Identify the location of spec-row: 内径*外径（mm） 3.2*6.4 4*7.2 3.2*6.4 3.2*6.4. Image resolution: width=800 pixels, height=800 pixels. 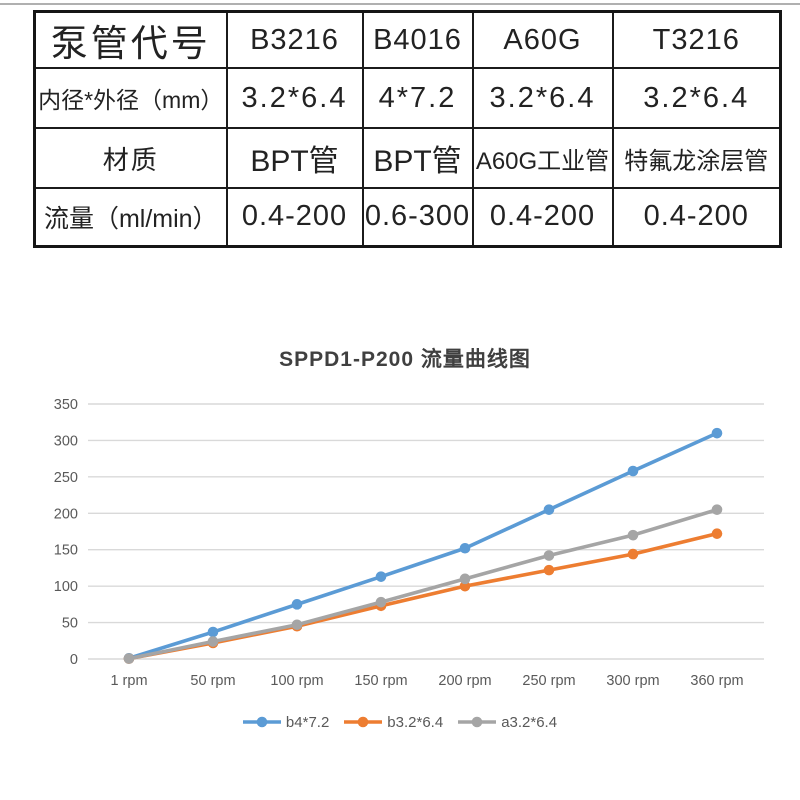
(407, 98).